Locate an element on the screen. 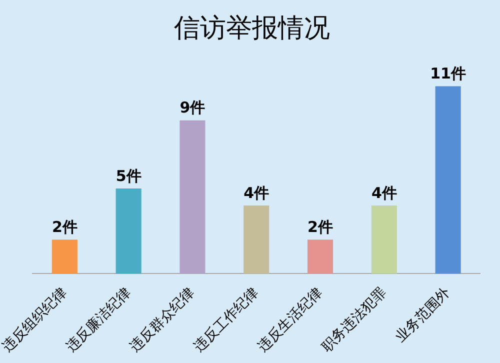 The width and height of the screenshot is (500, 363). x-tick-label: 业务范围外 is located at coordinates (423, 315).